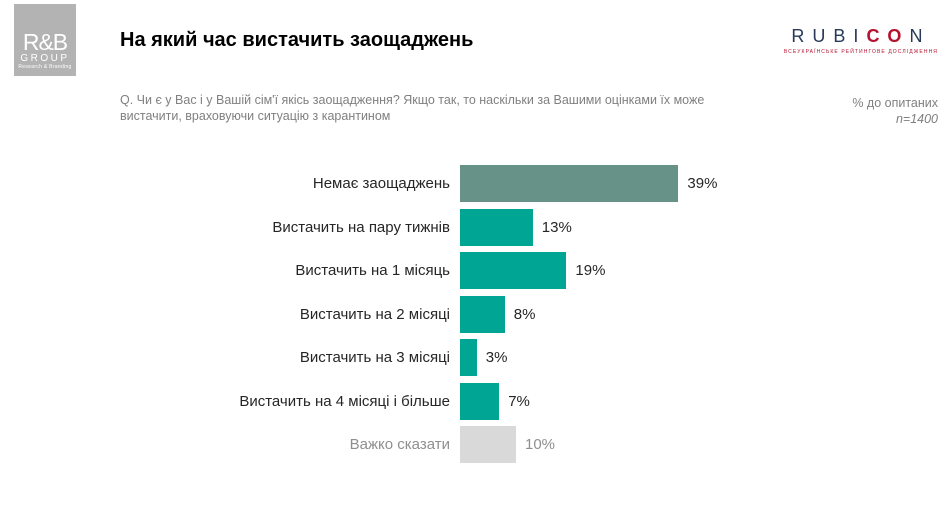 The width and height of the screenshot is (952, 521). Describe the element at coordinates (381, 184) in the screenshot. I see `category-label: Немає заощаджень` at that location.